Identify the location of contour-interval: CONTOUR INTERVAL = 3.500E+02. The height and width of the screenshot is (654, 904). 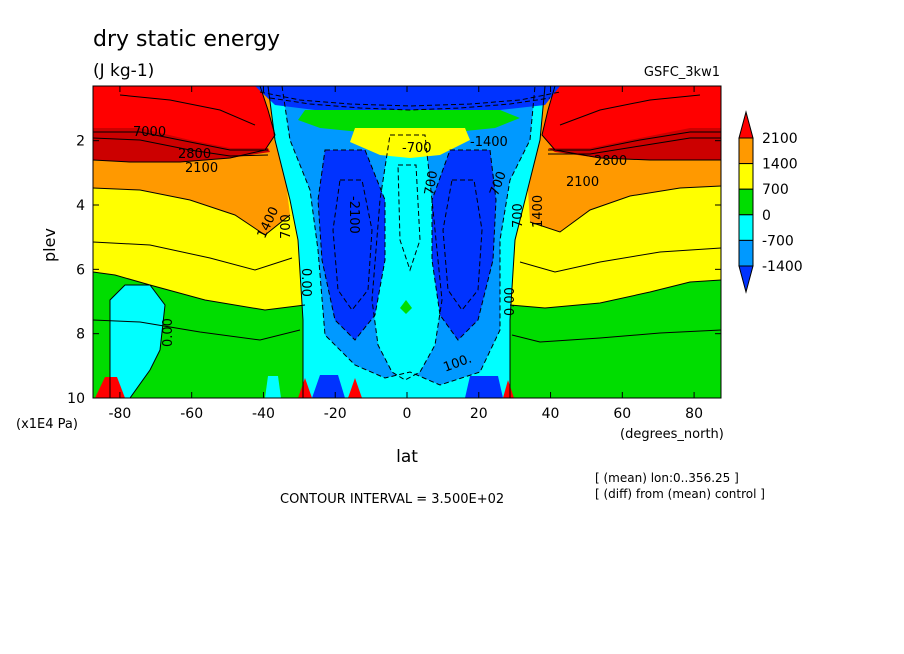
(392, 499).